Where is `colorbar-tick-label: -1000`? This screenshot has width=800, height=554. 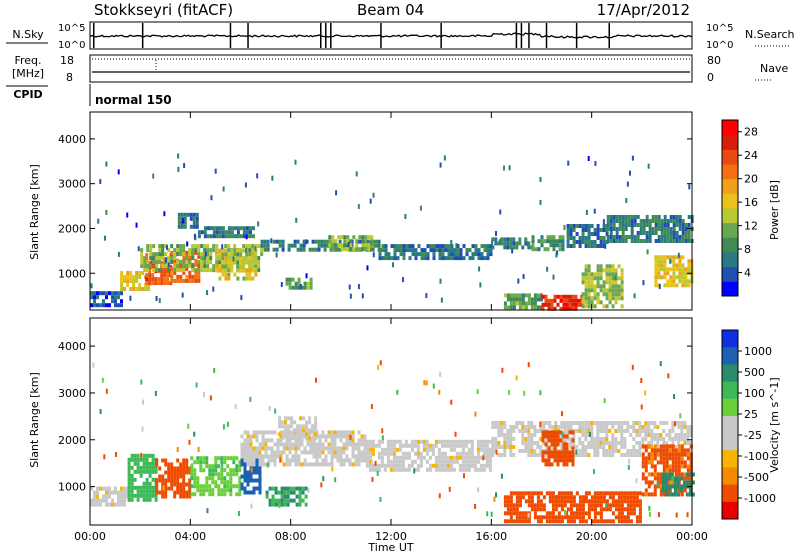 colorbar-tick-label: -1000 is located at coordinates (760, 498).